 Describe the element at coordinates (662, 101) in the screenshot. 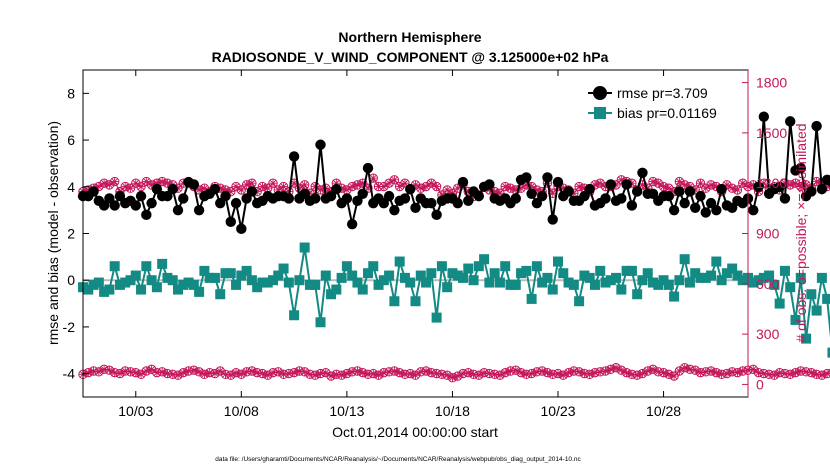

I see `legend-box` at that location.